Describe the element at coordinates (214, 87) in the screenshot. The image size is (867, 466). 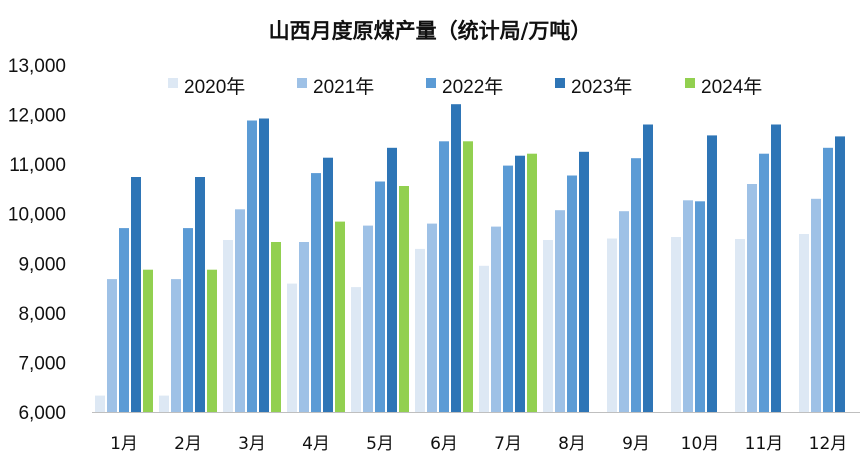
I see `legend-label: 2020年` at that location.